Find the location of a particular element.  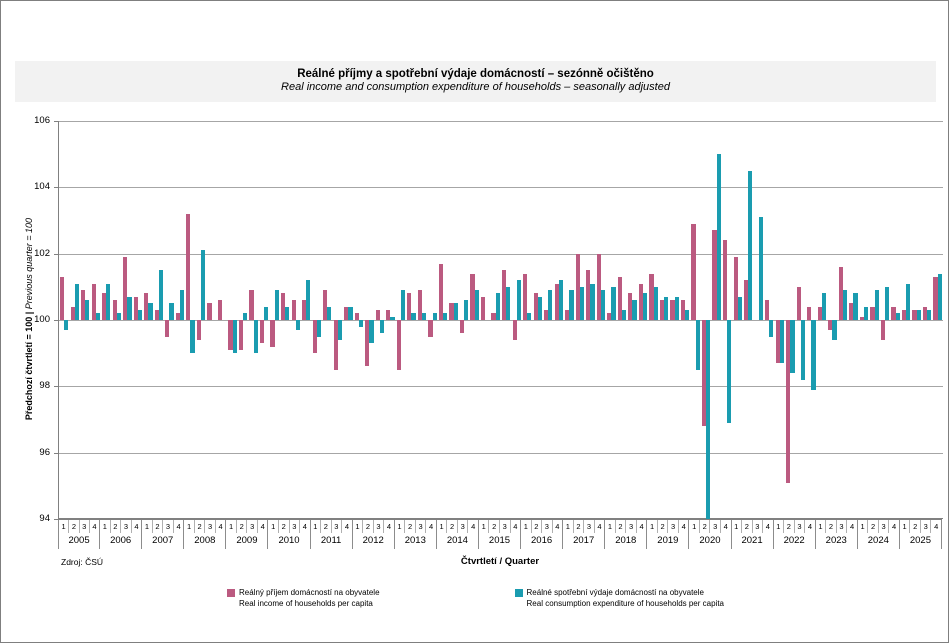

quarter-label-2018-q3: 3 is located at coordinates (631, 526).